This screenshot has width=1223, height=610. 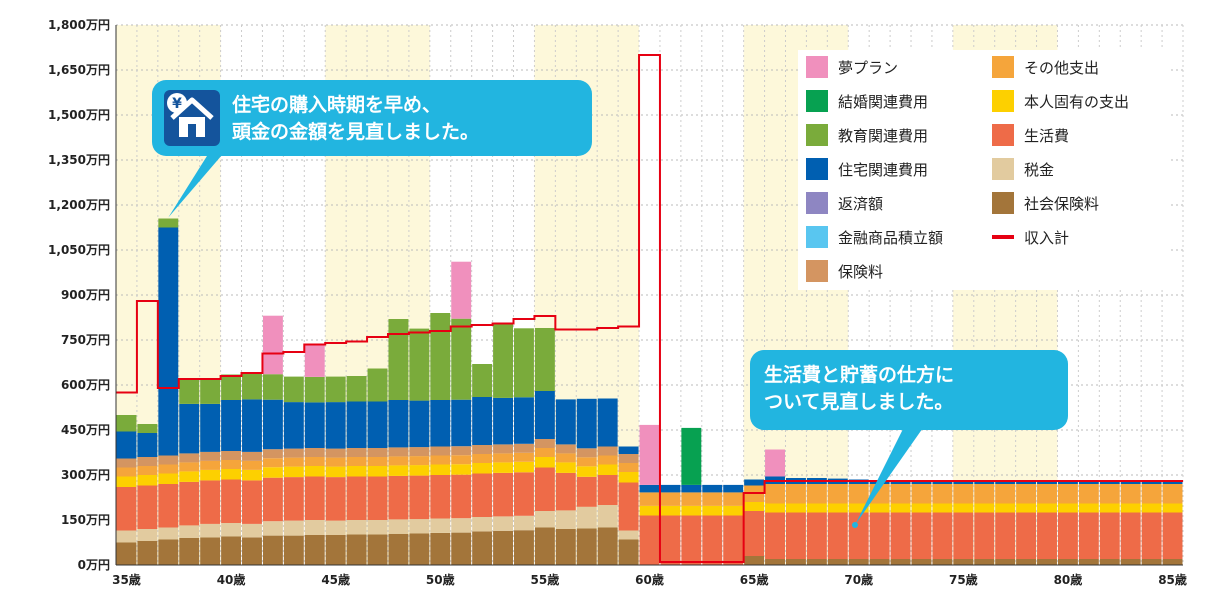 I want to click on legend-label: 生活費, so click(x=1046, y=136).